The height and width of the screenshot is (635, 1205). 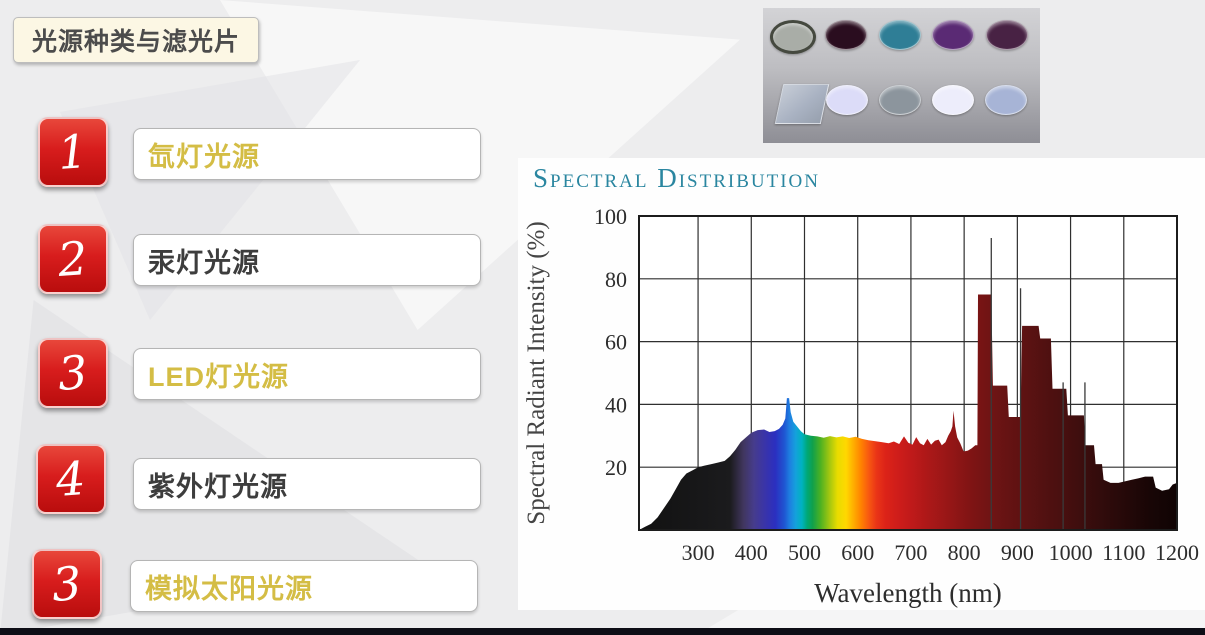 I want to click on item-number-badge: 4, so click(x=71, y=479).